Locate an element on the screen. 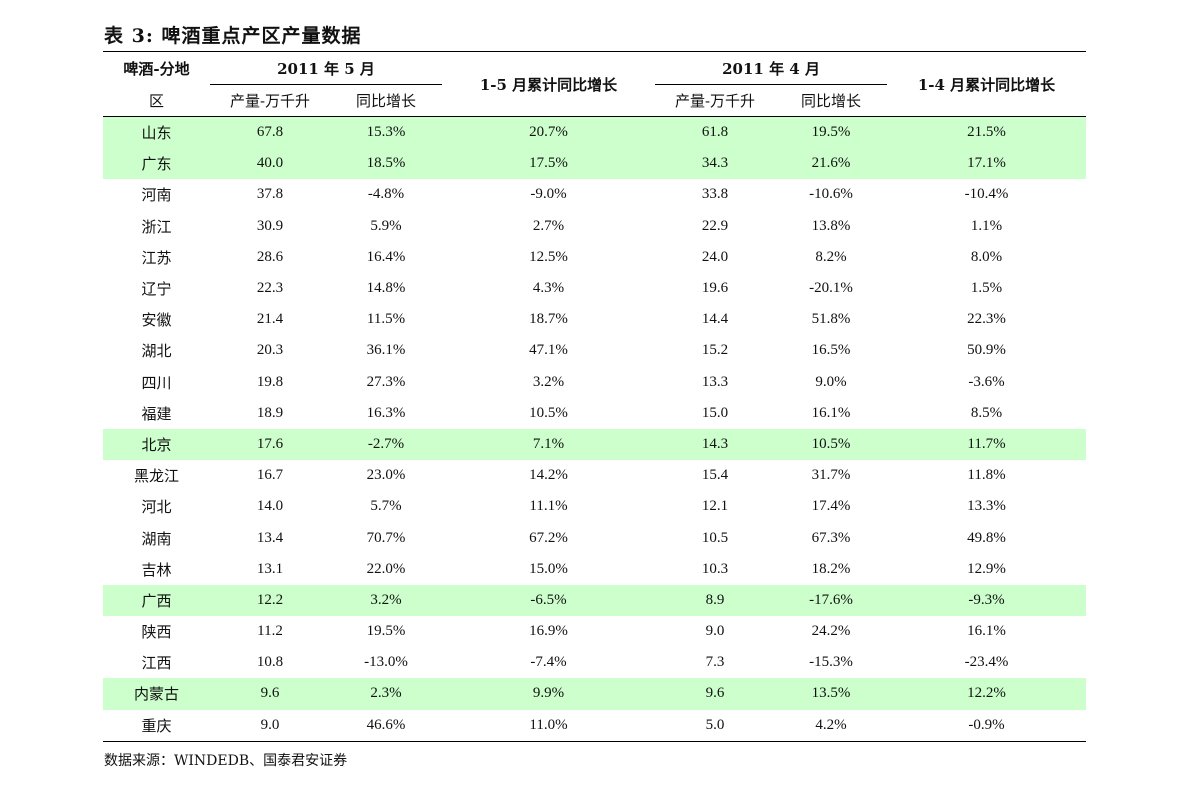 This screenshot has width=1191, height=790. apr-yoy-cell: 8.2% is located at coordinates (831, 256).